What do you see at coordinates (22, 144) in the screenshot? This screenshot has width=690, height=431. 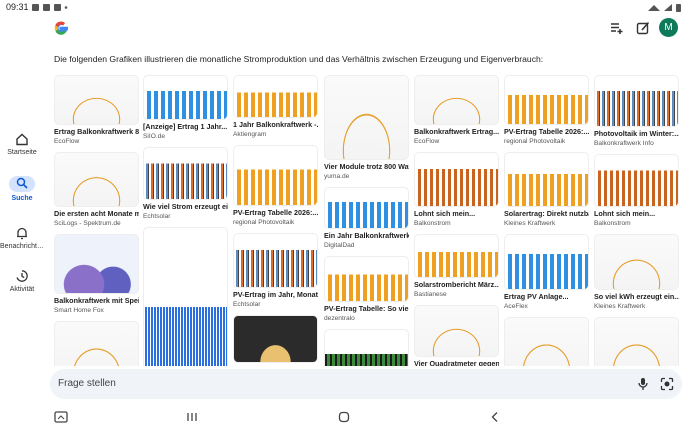 I see `nav-home: Startseite` at bounding box center [22, 144].